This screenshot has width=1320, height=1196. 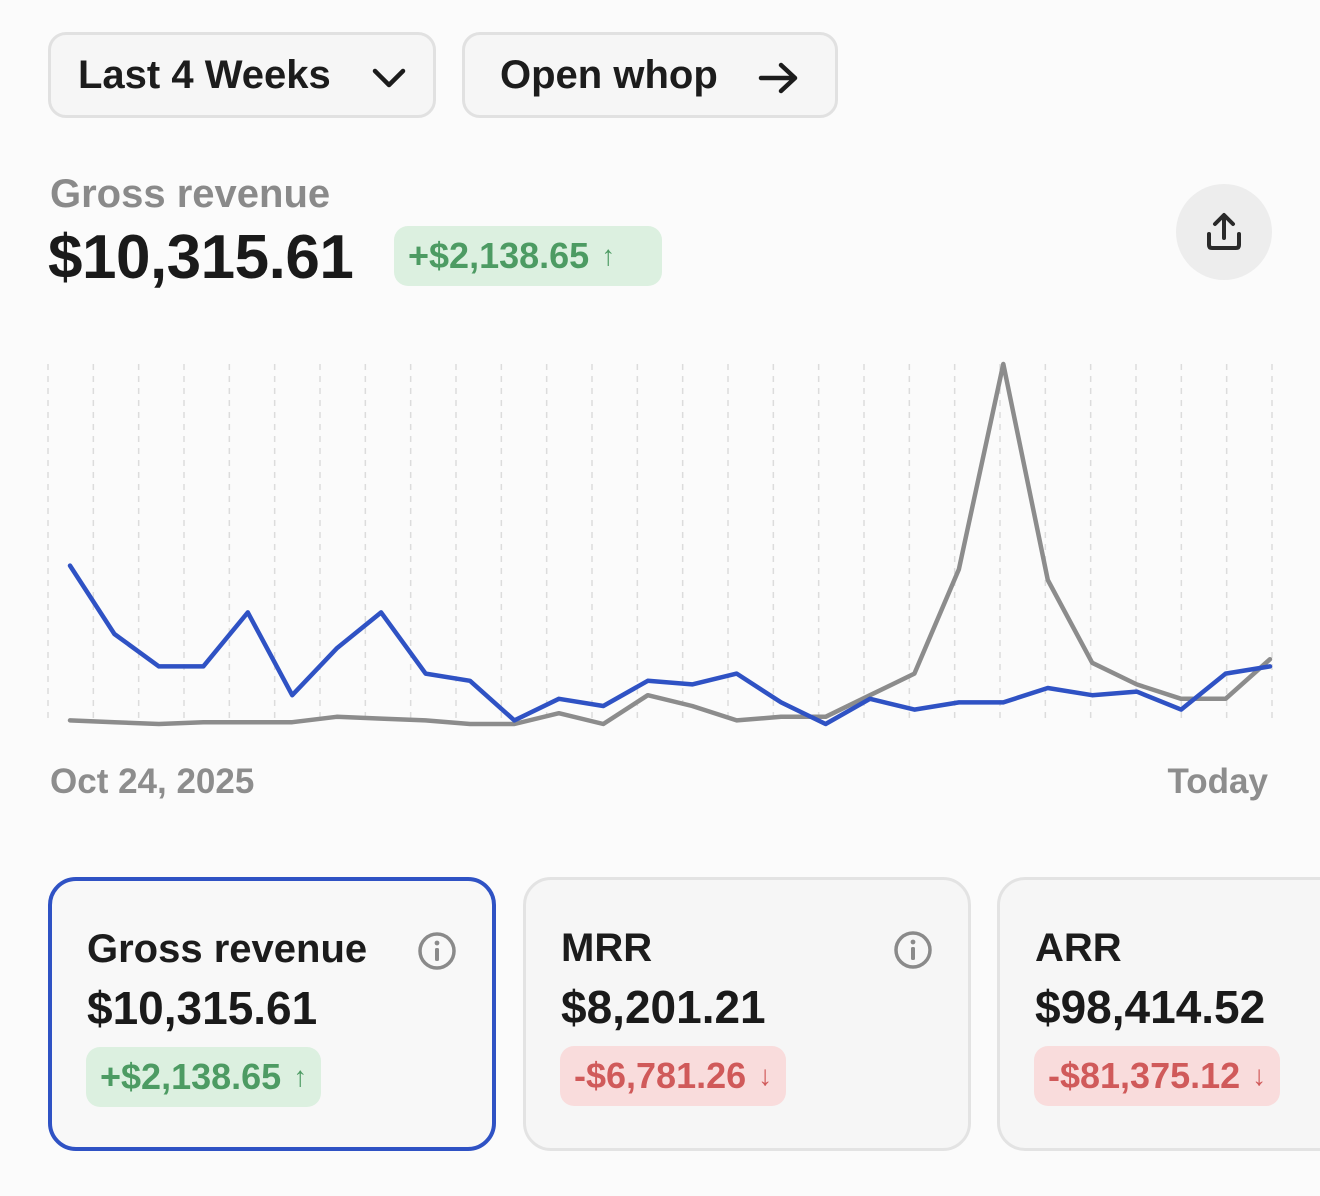 I want to click on open-whop-label: Open whop, so click(x=609, y=74).